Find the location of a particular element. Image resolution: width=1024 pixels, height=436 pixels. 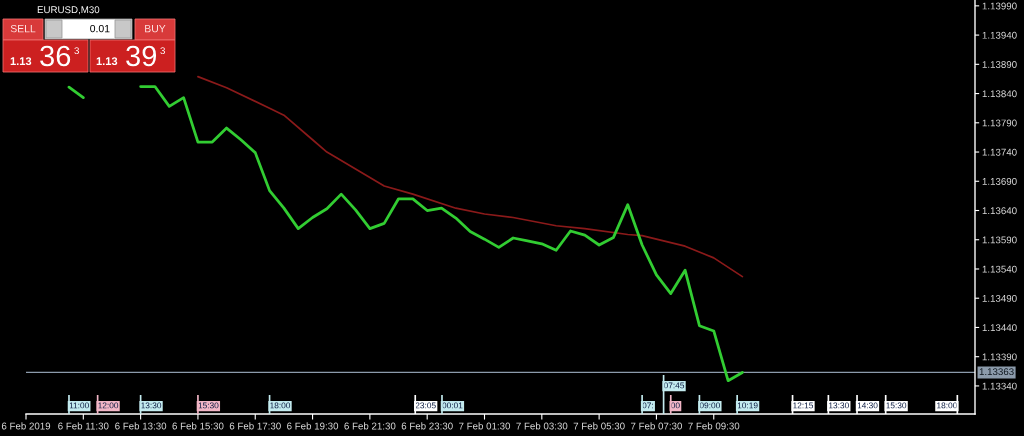

x-tick-label: 6 Feb 11:30 is located at coordinates (83, 426).